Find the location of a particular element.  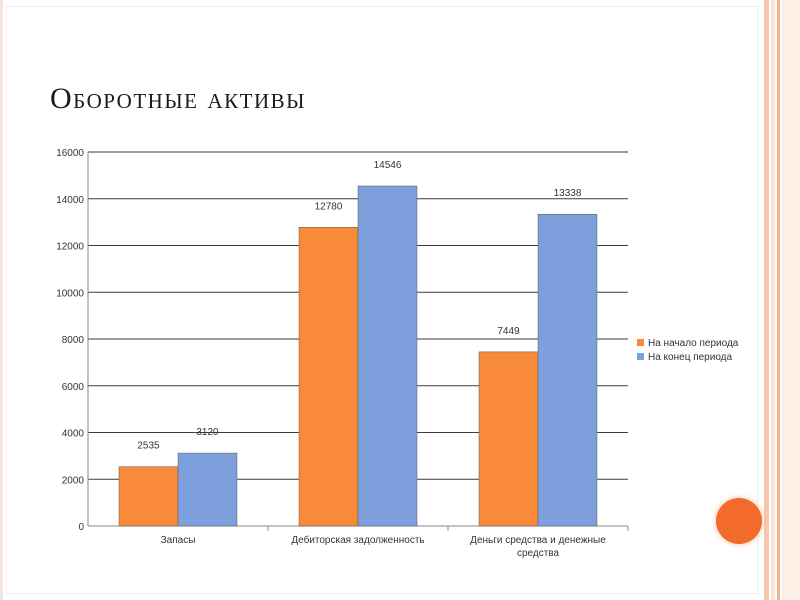

y-tick-label: 14000 is located at coordinates (70, 200).